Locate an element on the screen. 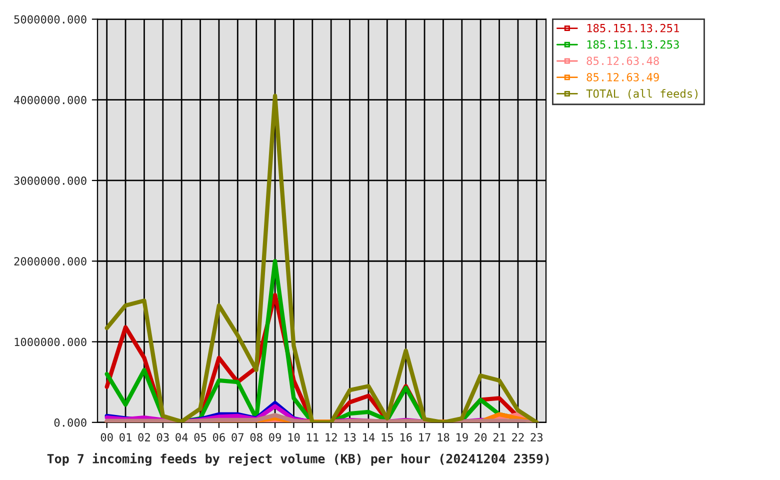 This screenshot has height=480, width=780. x-tick-label: 14 is located at coordinates (369, 437).